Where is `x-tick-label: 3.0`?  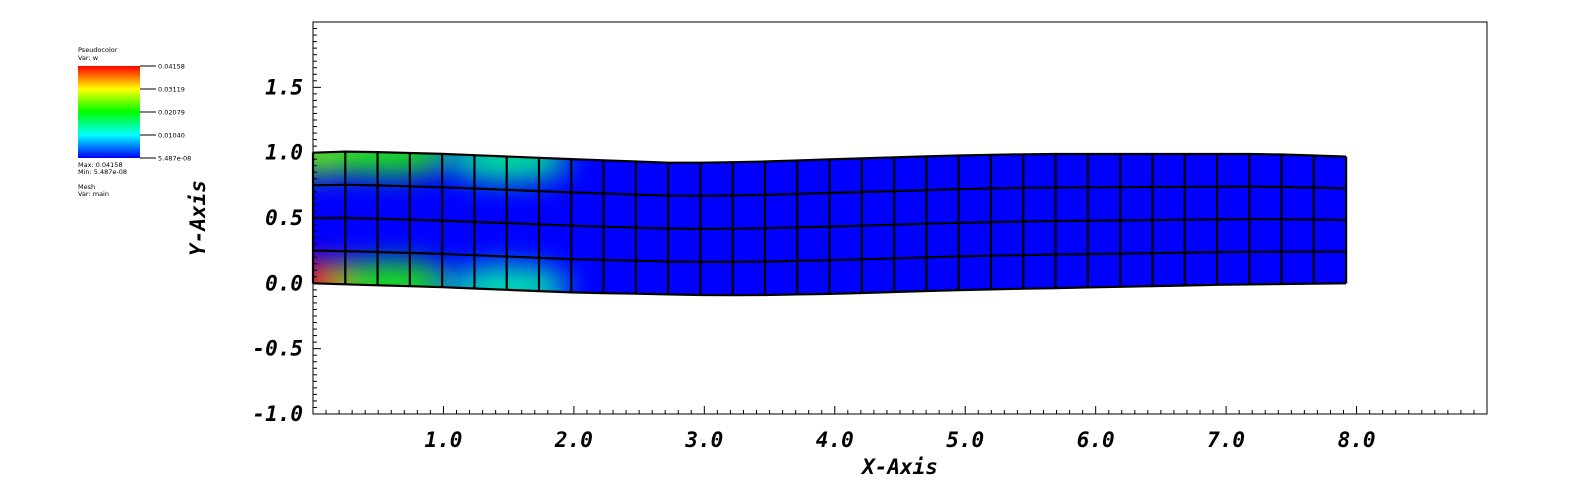
x-tick-label: 3.0 is located at coordinates (703, 440).